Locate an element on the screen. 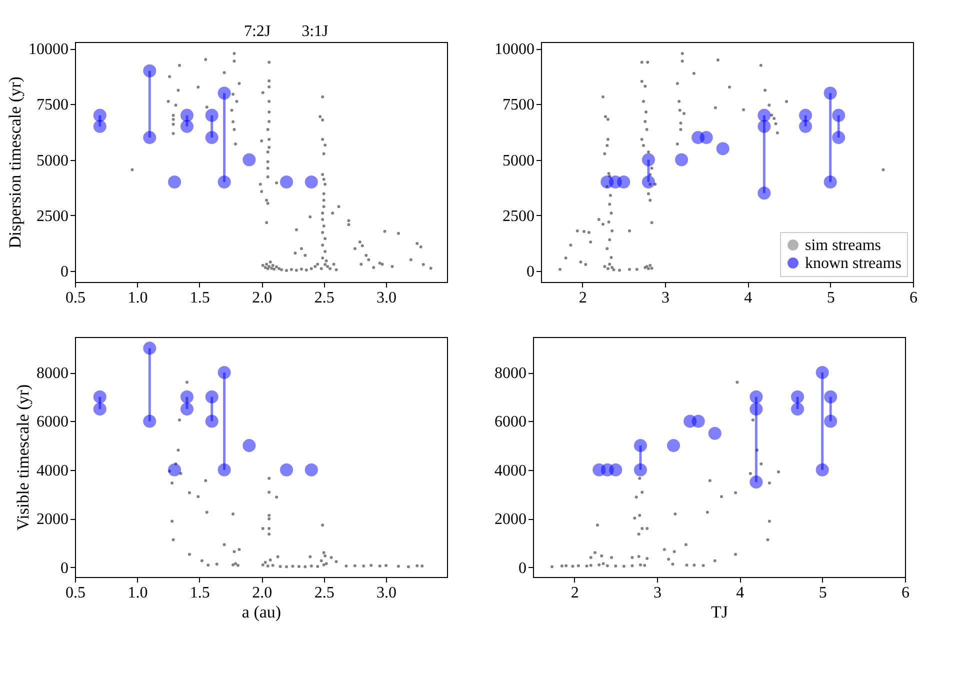  x-axis-title: TJ is located at coordinates (719, 612).